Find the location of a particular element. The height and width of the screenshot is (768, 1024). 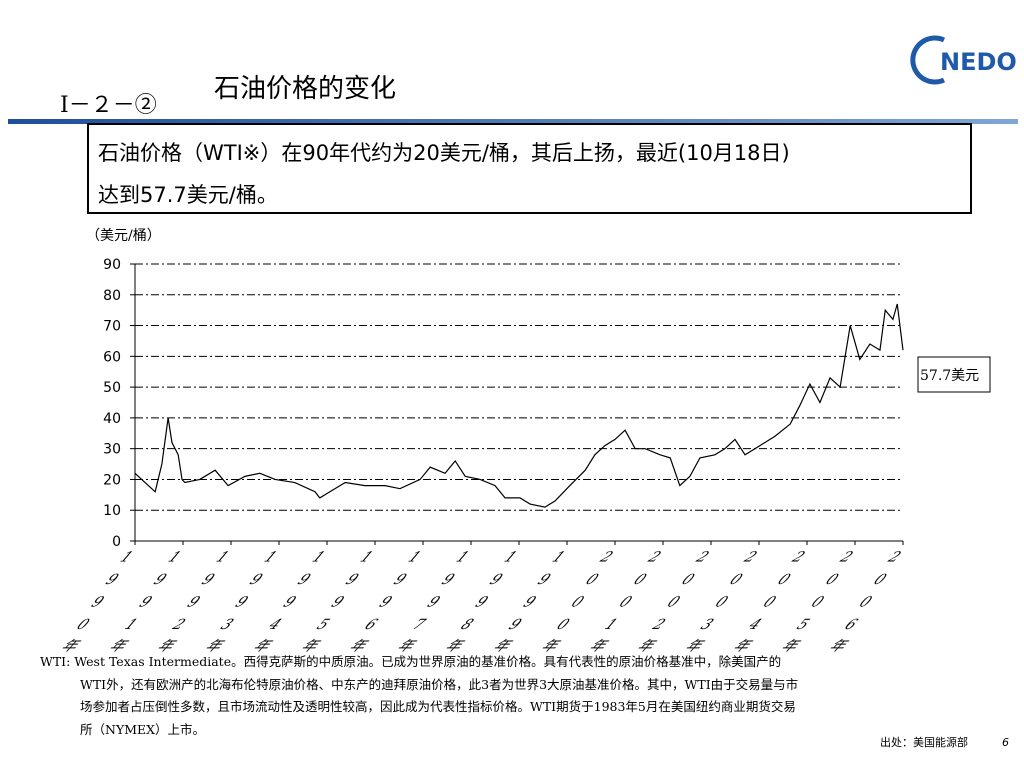

y-tick-label: 40 is located at coordinates (112, 419).